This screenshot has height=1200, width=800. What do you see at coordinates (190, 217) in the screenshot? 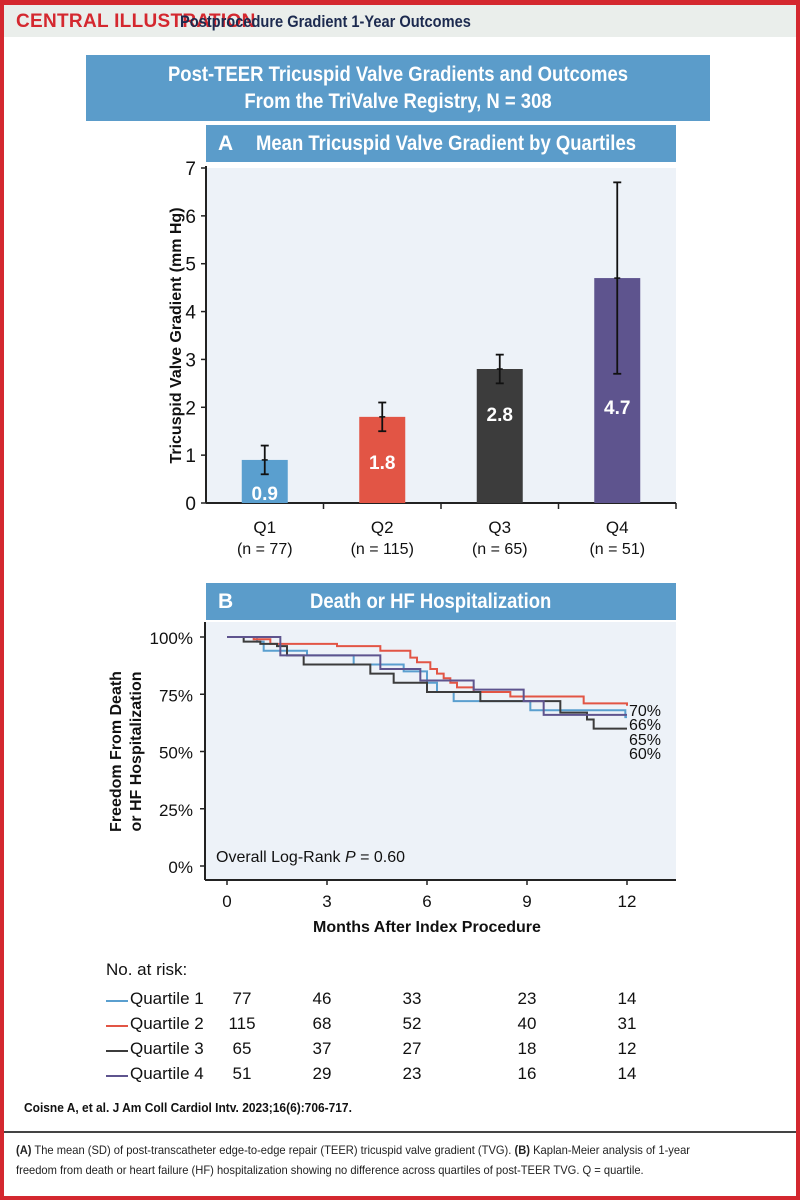
I see `y-tick-label-a: 6` at bounding box center [190, 217].